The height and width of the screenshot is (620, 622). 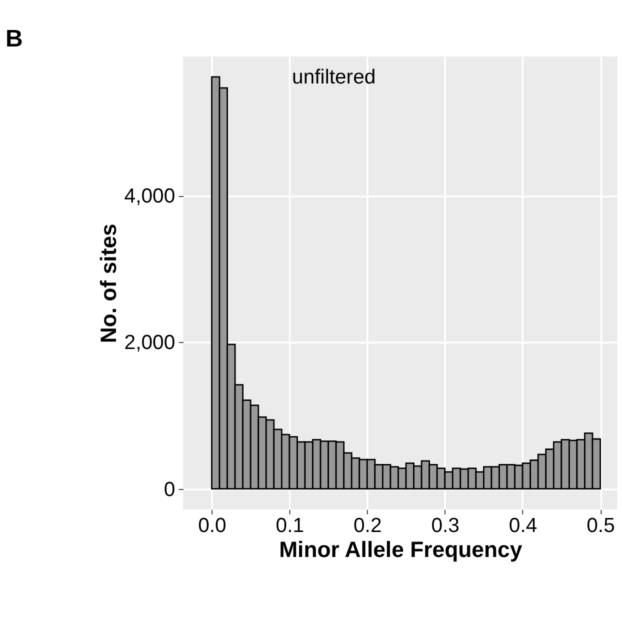 What do you see at coordinates (14, 38) in the screenshot?
I see `chart-title: B` at bounding box center [14, 38].